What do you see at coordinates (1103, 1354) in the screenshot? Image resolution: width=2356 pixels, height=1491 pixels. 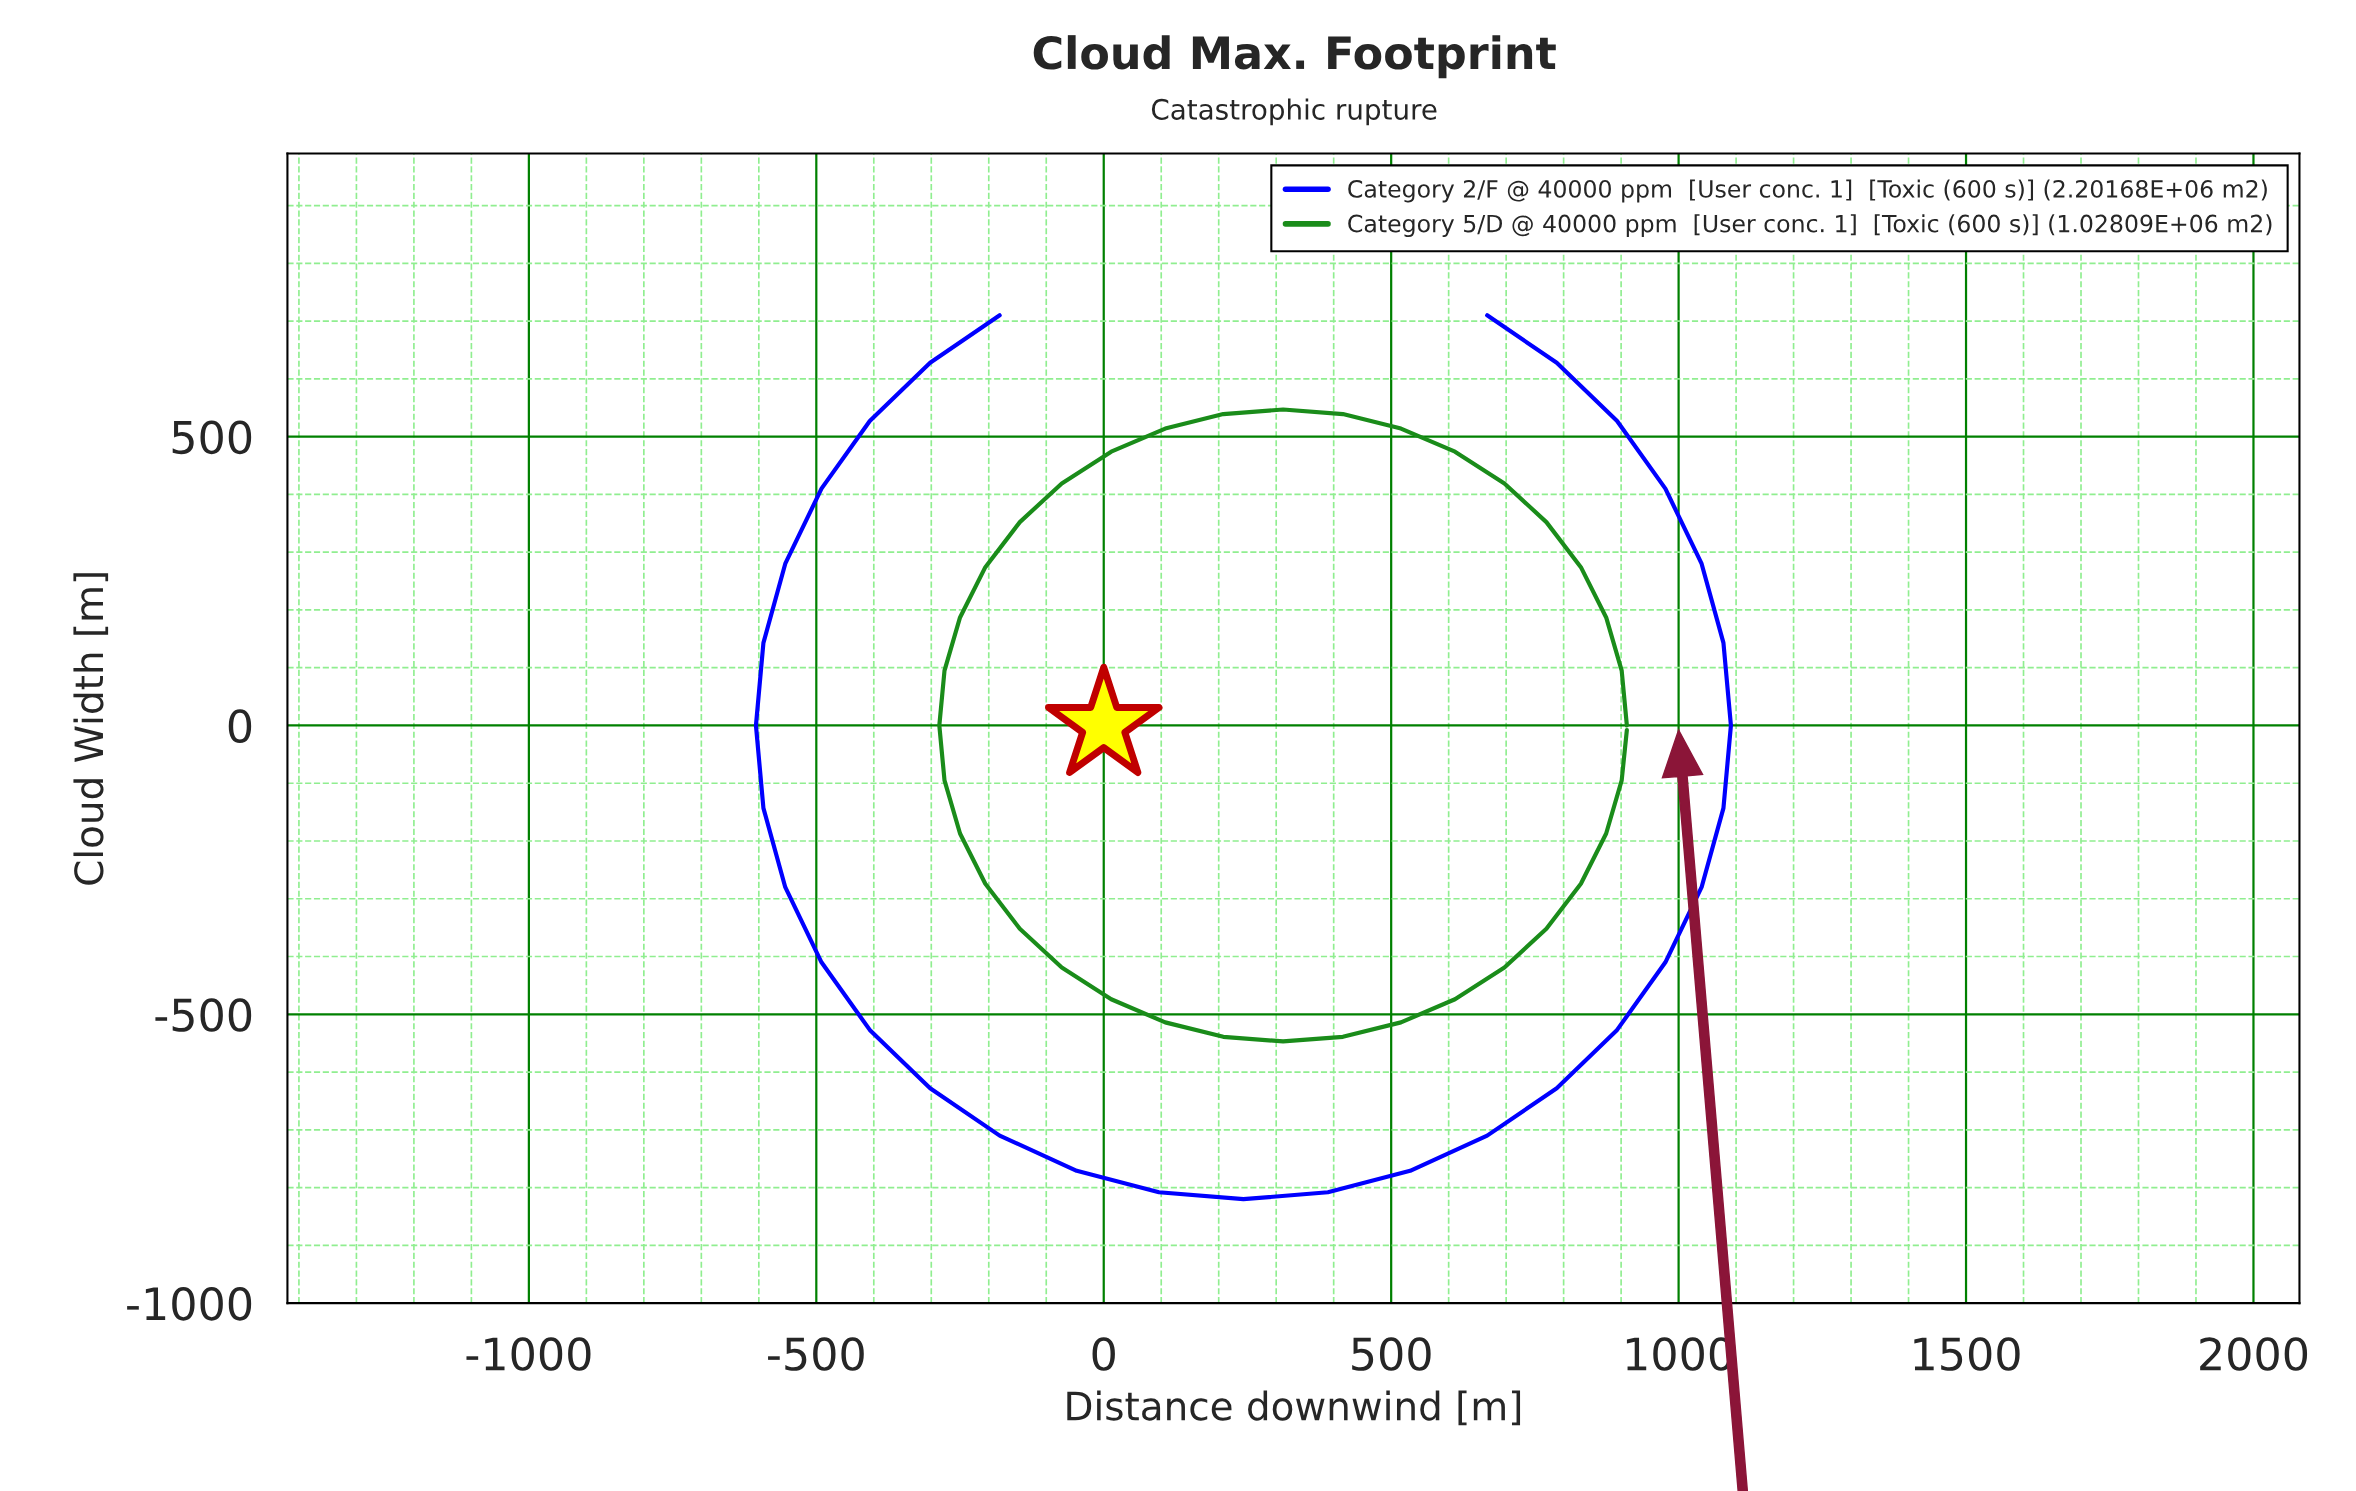 I see `x-tick-label: 0` at bounding box center [1103, 1354].